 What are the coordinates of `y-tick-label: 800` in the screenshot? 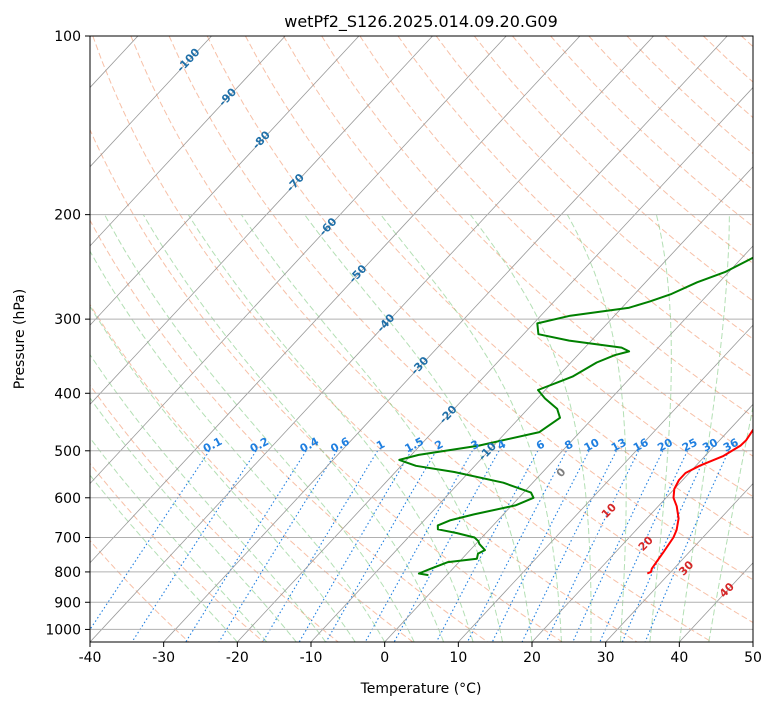 It's located at (67, 573).